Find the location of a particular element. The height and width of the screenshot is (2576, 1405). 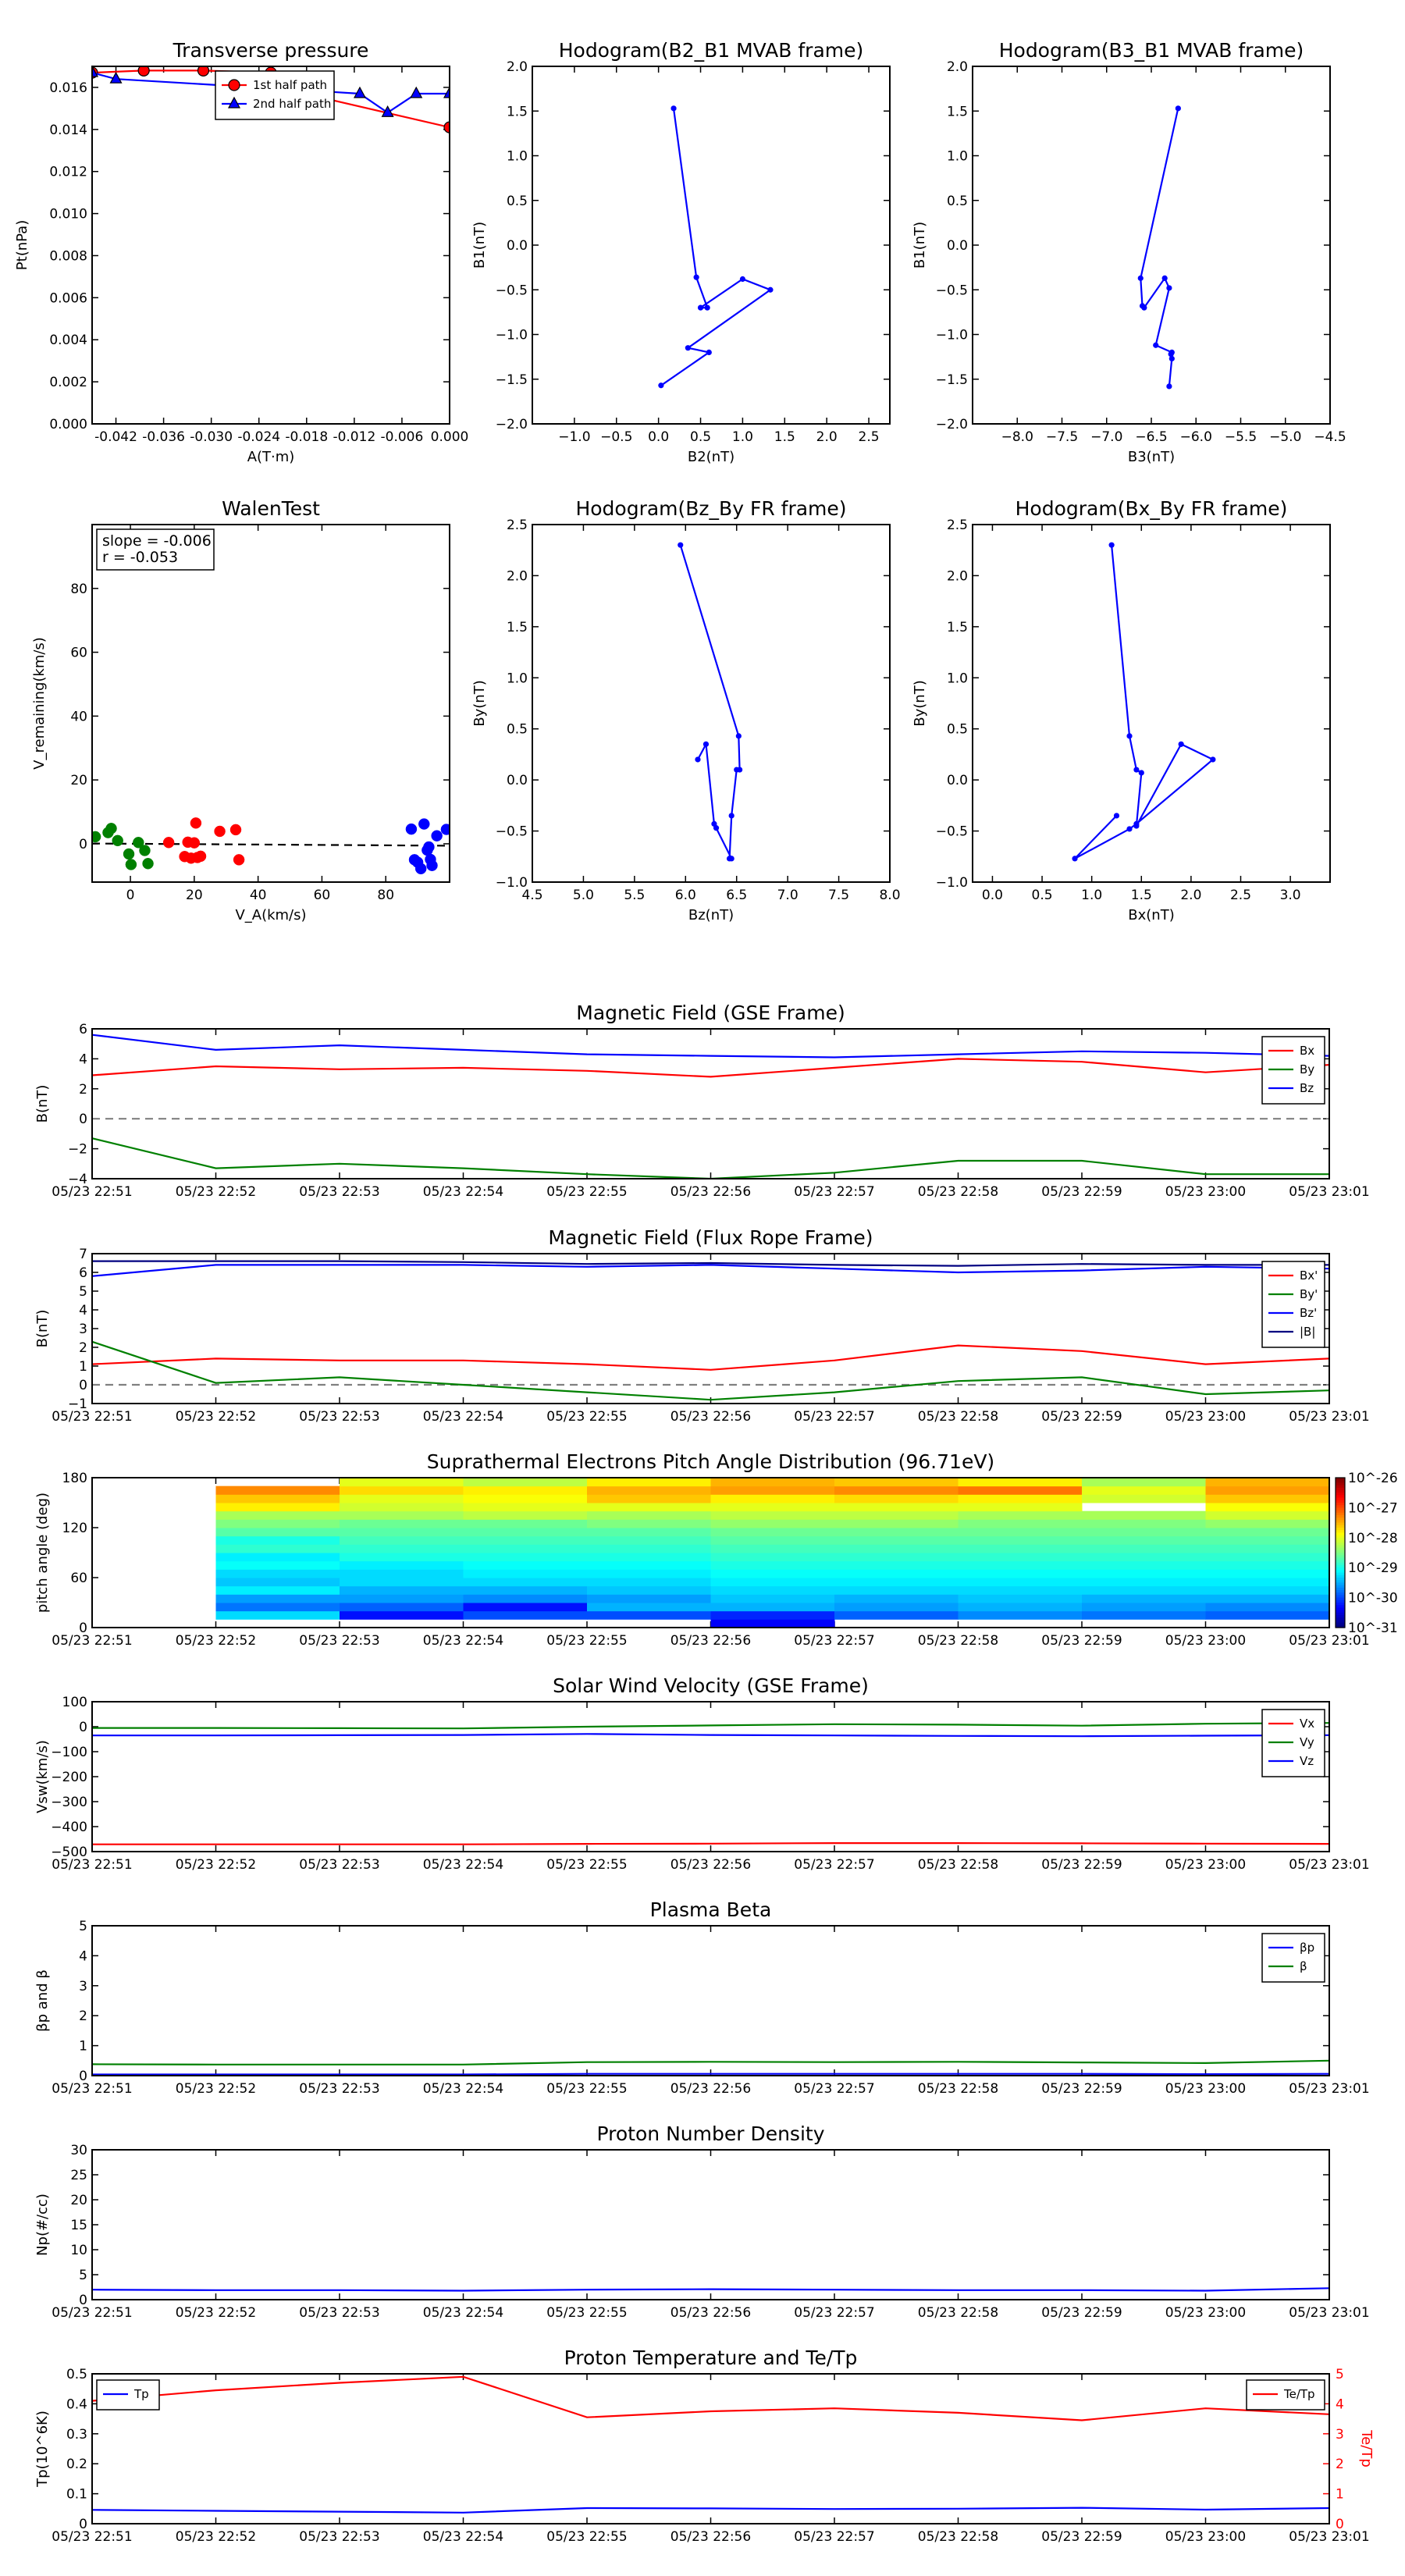

x-tick-label: −7.5 is located at coordinates (1062, 437).